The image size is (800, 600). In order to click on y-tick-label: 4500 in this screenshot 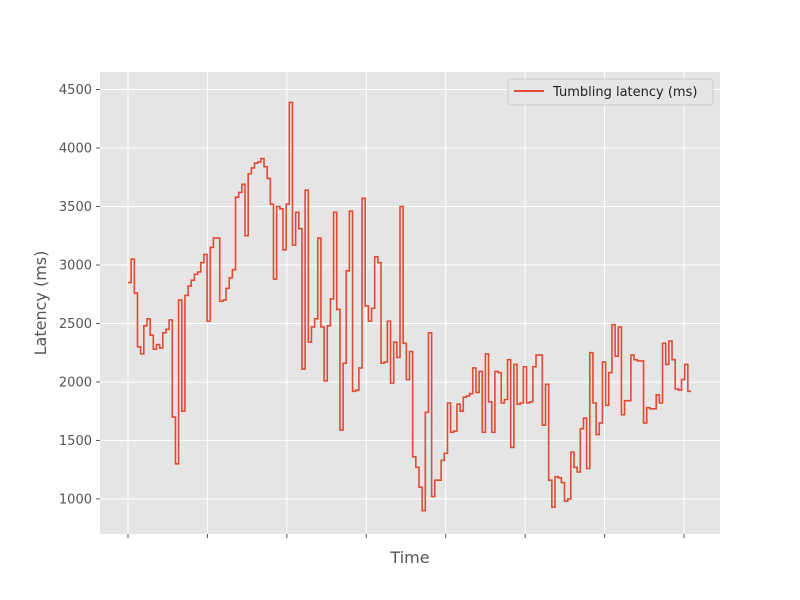, I will do `click(75, 90)`.